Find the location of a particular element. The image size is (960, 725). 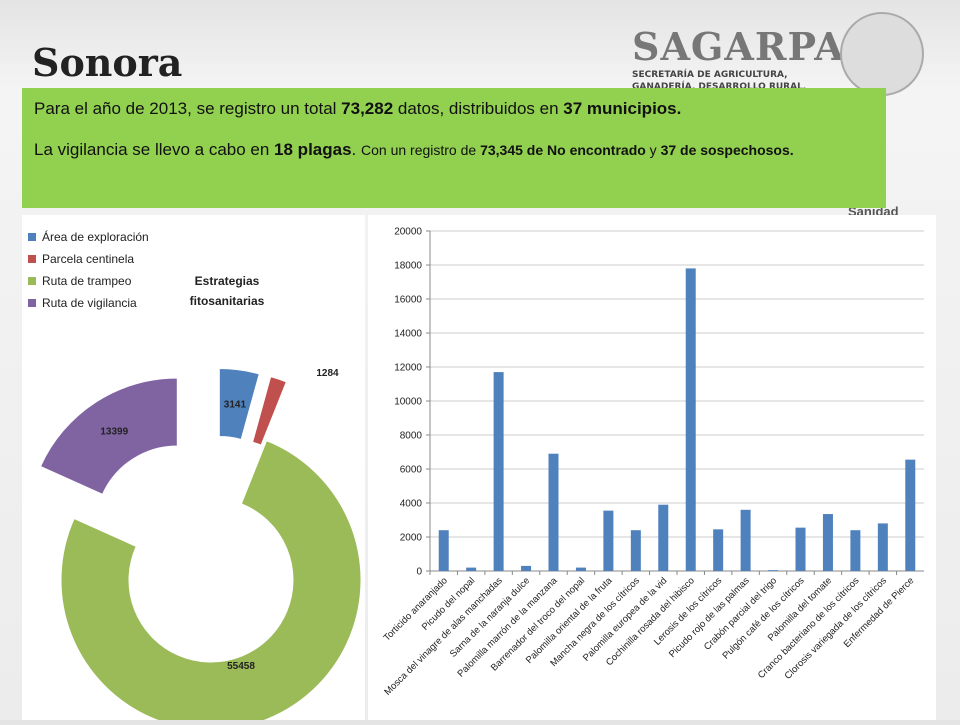

y-tick-label: 2000 is located at coordinates (411, 538).